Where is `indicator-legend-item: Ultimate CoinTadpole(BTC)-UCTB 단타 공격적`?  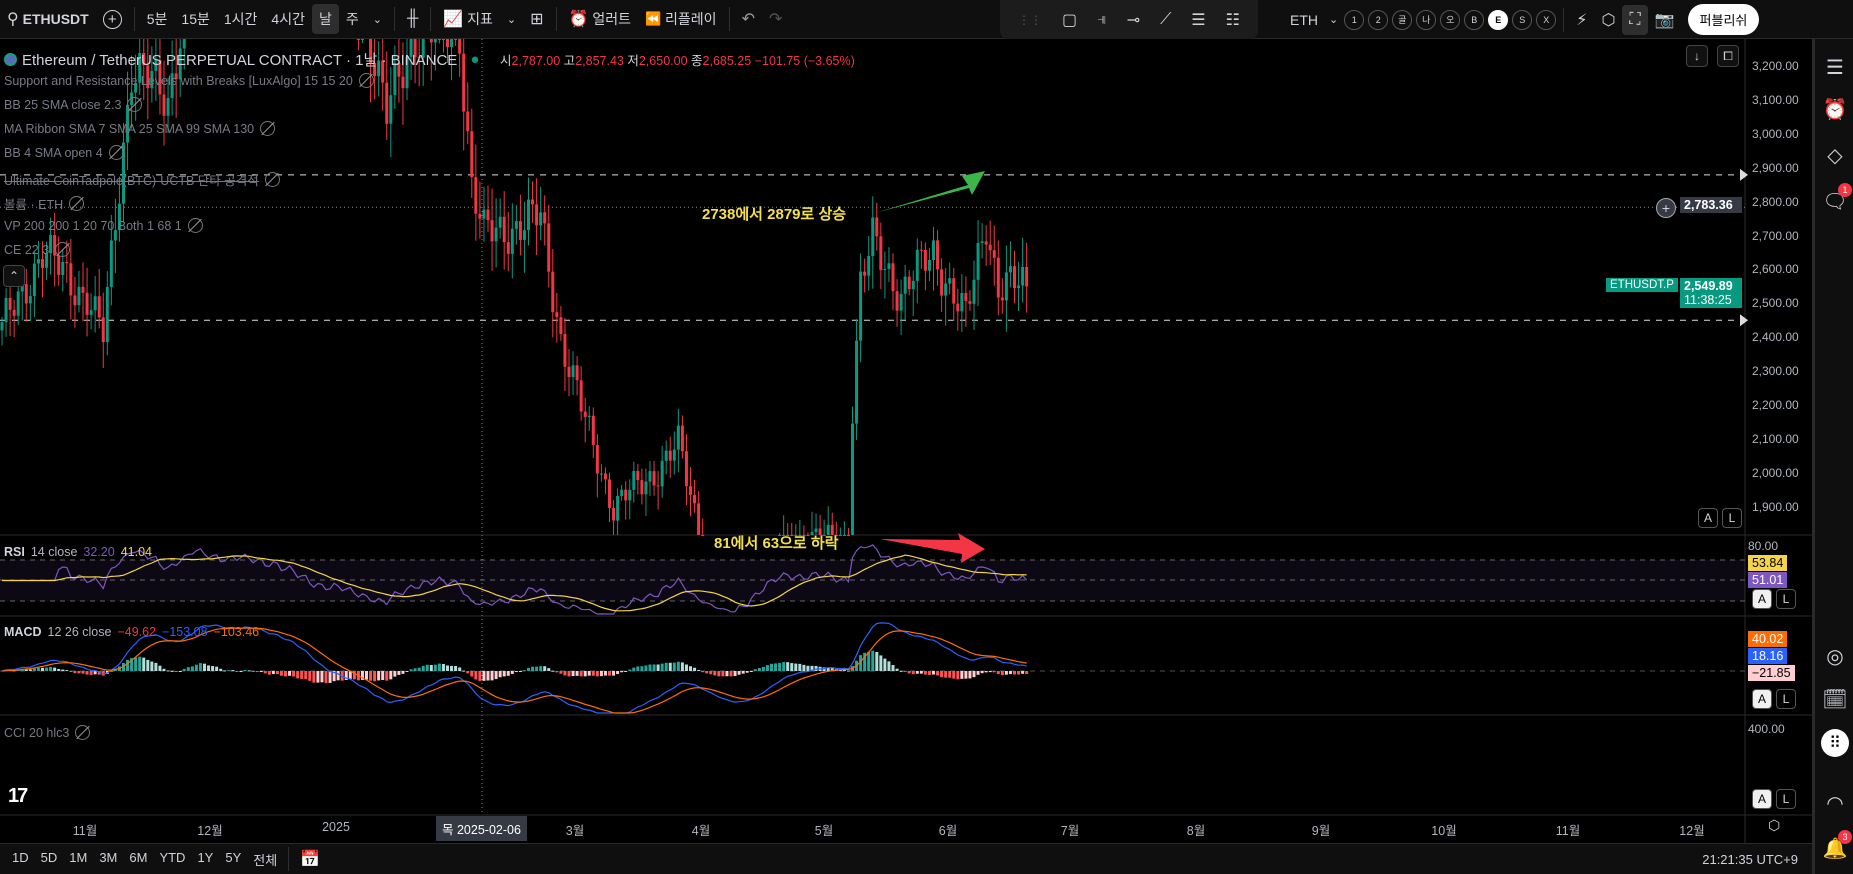
indicator-legend-item: Ultimate CoinTadpole(BTC)-UCTB 단타 공격적 is located at coordinates (142, 179).